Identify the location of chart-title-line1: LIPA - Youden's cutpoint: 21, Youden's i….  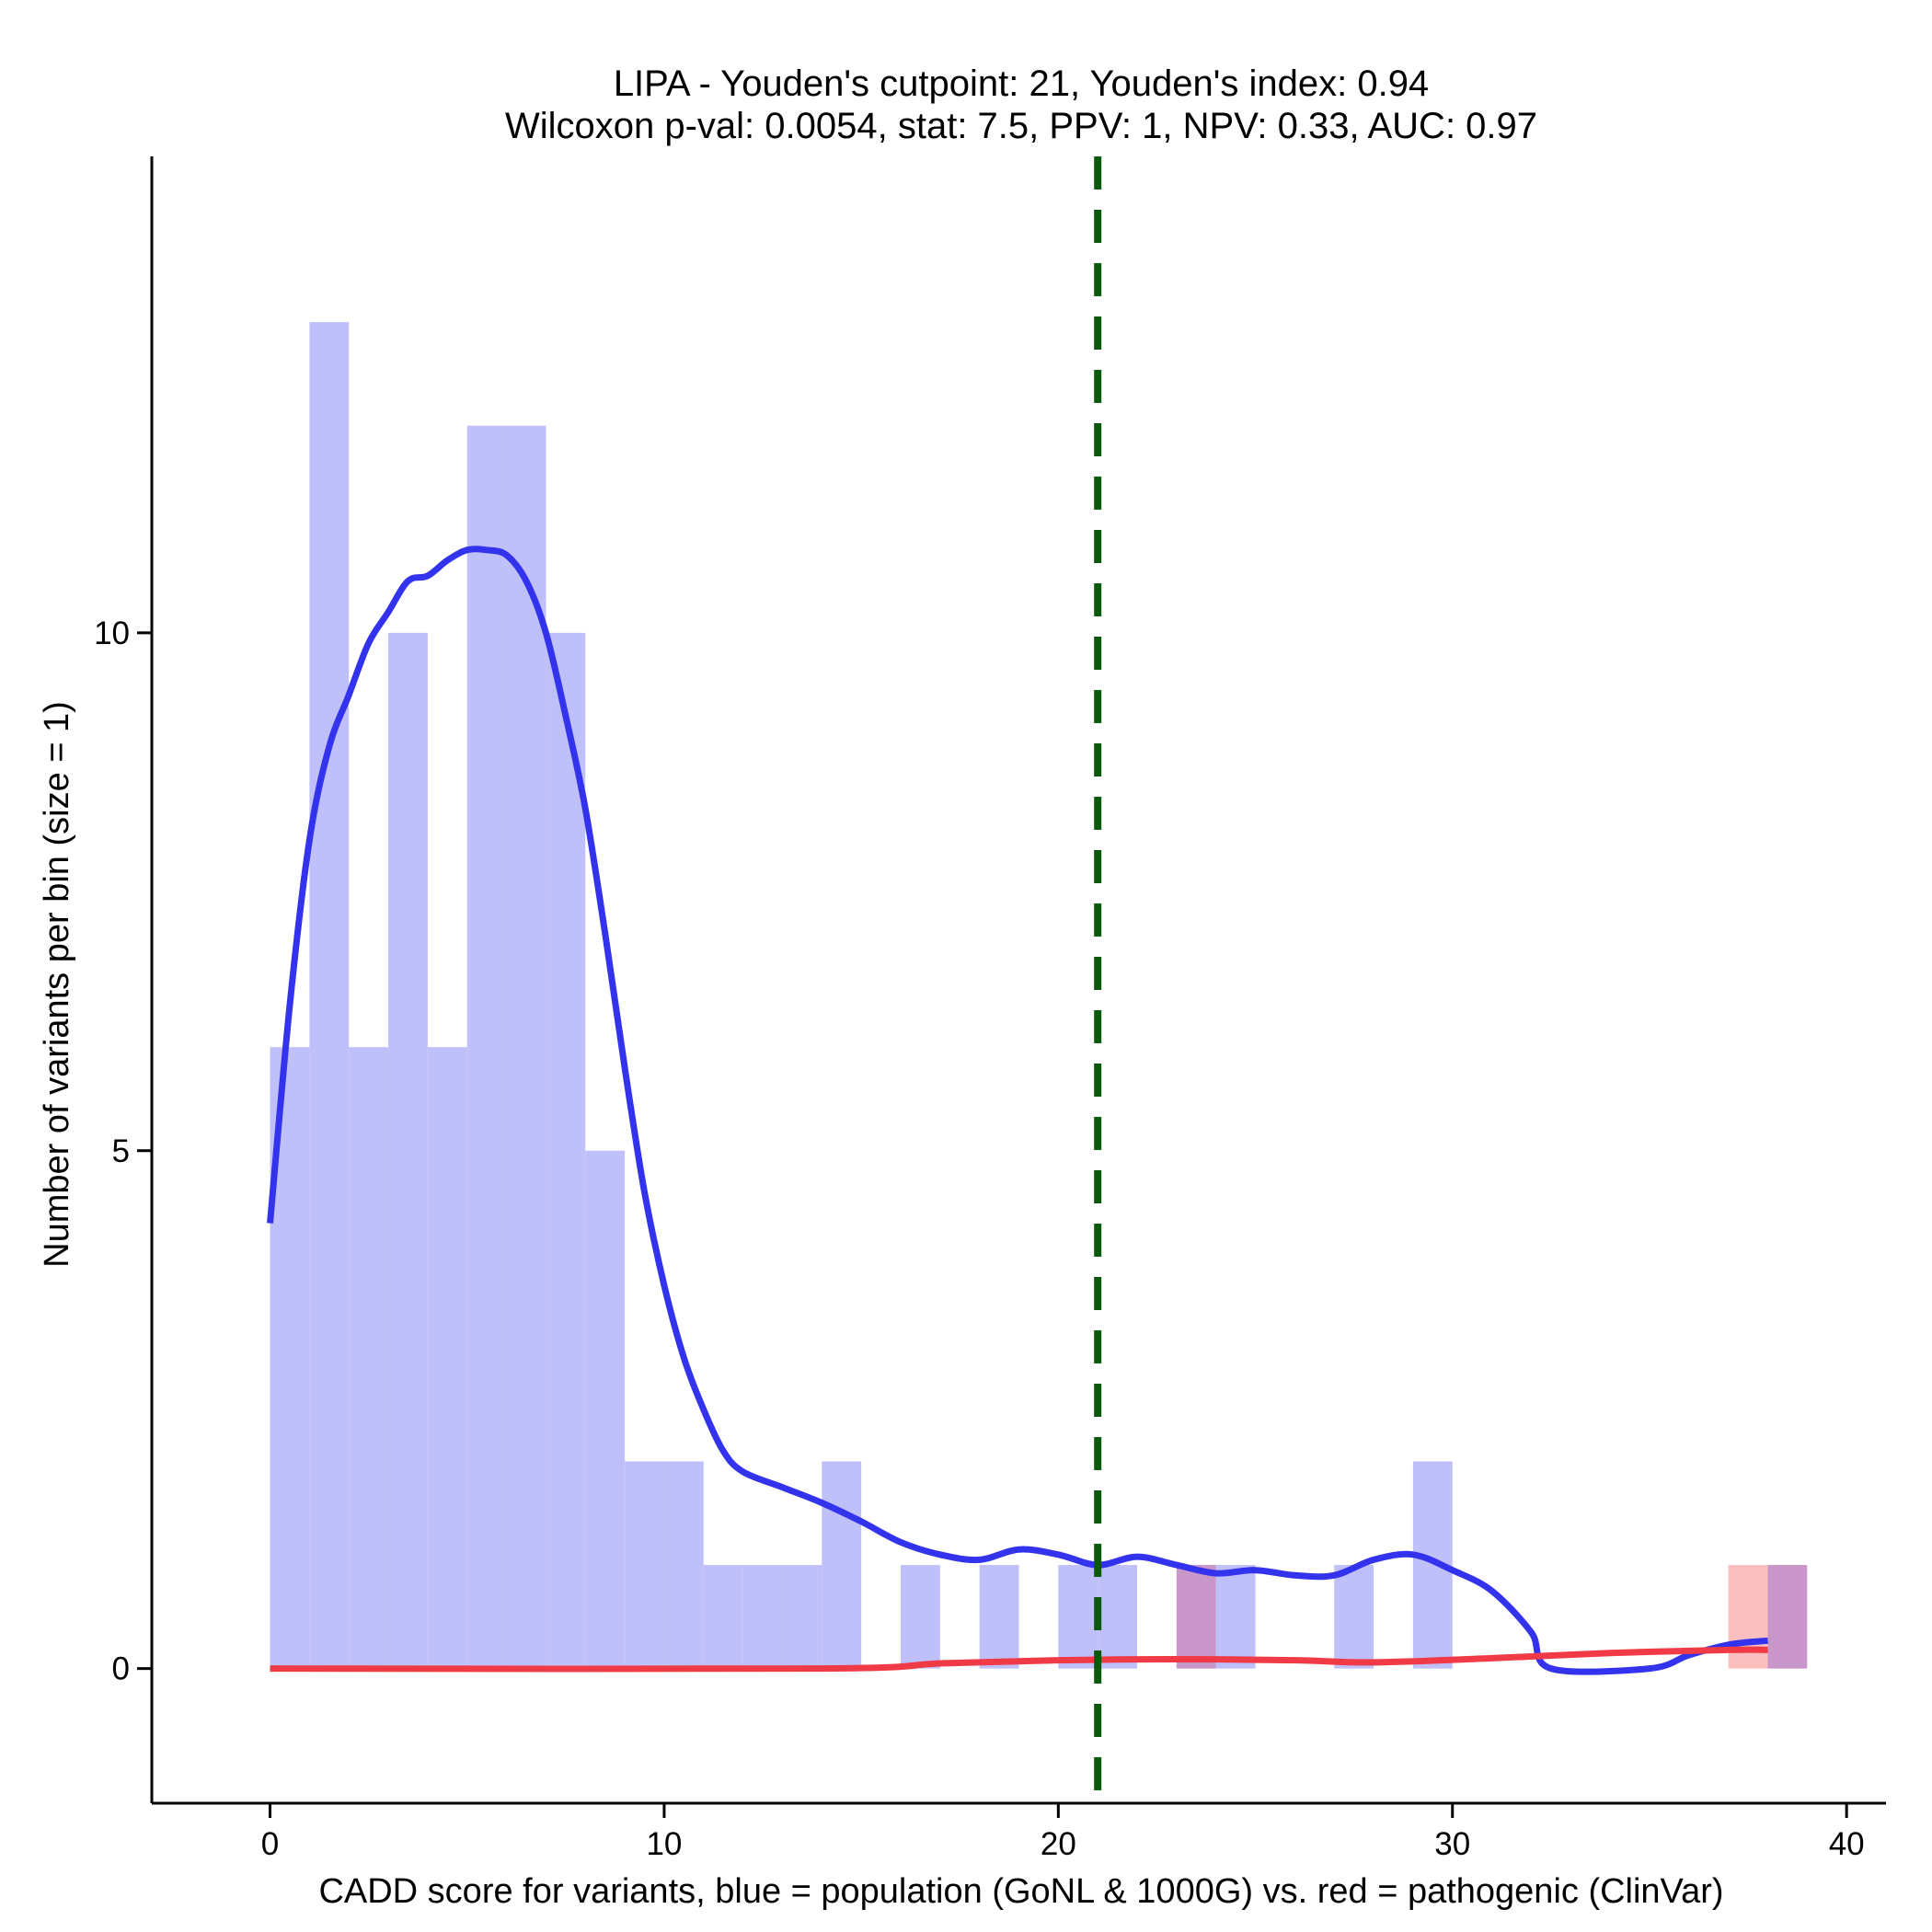
(1021, 83).